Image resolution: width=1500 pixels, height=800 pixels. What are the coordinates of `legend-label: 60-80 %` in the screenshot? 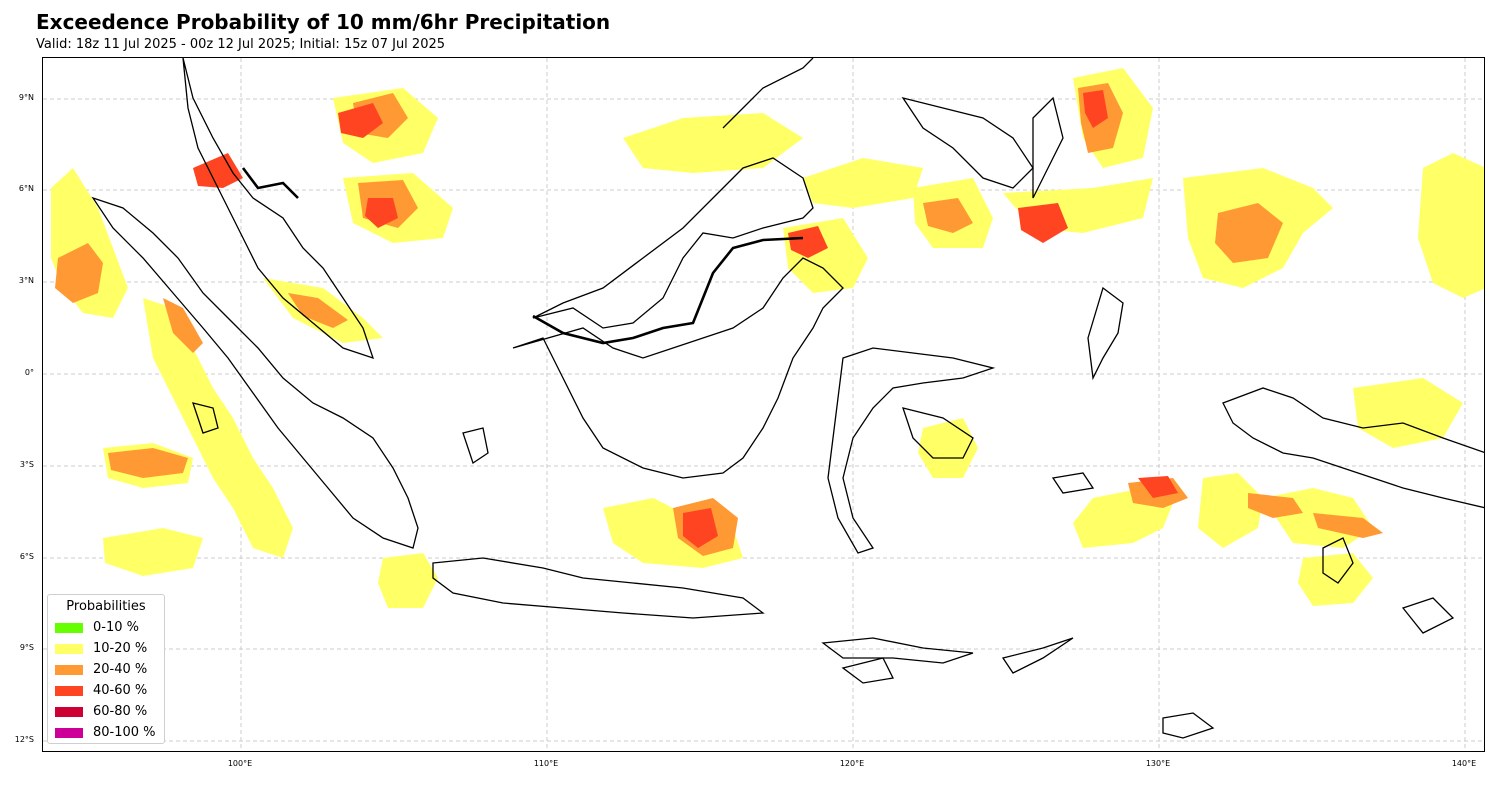 It's located at (120, 711).